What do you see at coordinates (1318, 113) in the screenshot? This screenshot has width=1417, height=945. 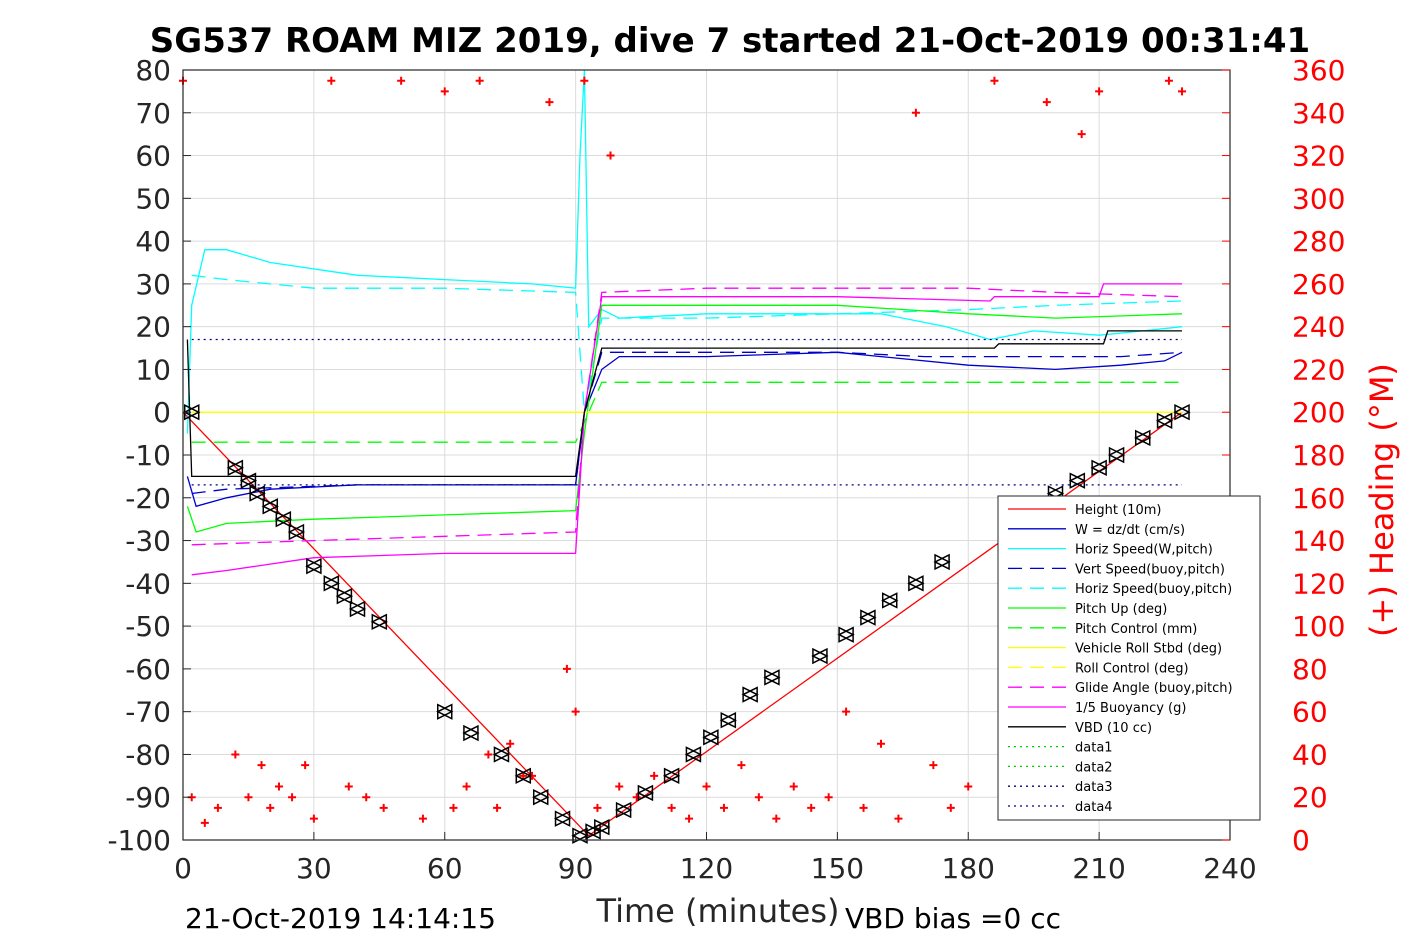 I see `y-right-tick-label: 340` at bounding box center [1318, 113].